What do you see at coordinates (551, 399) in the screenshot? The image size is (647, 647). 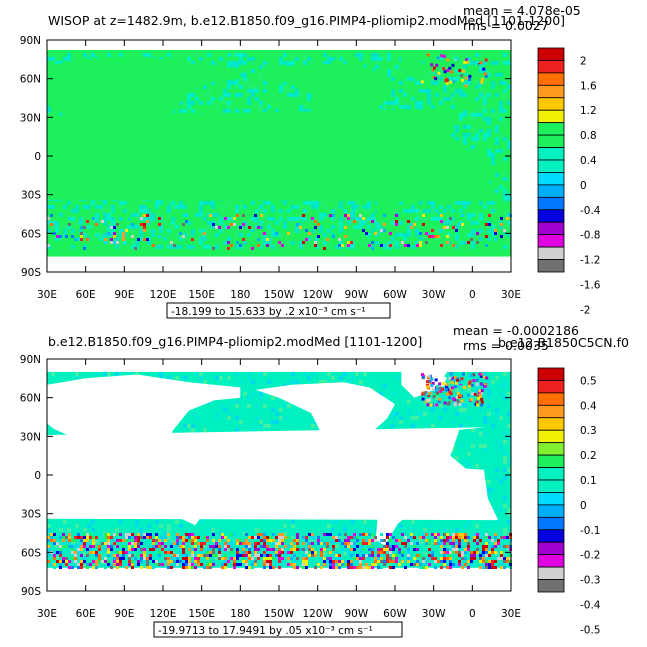 I see `colorbar-box` at bounding box center [551, 399].